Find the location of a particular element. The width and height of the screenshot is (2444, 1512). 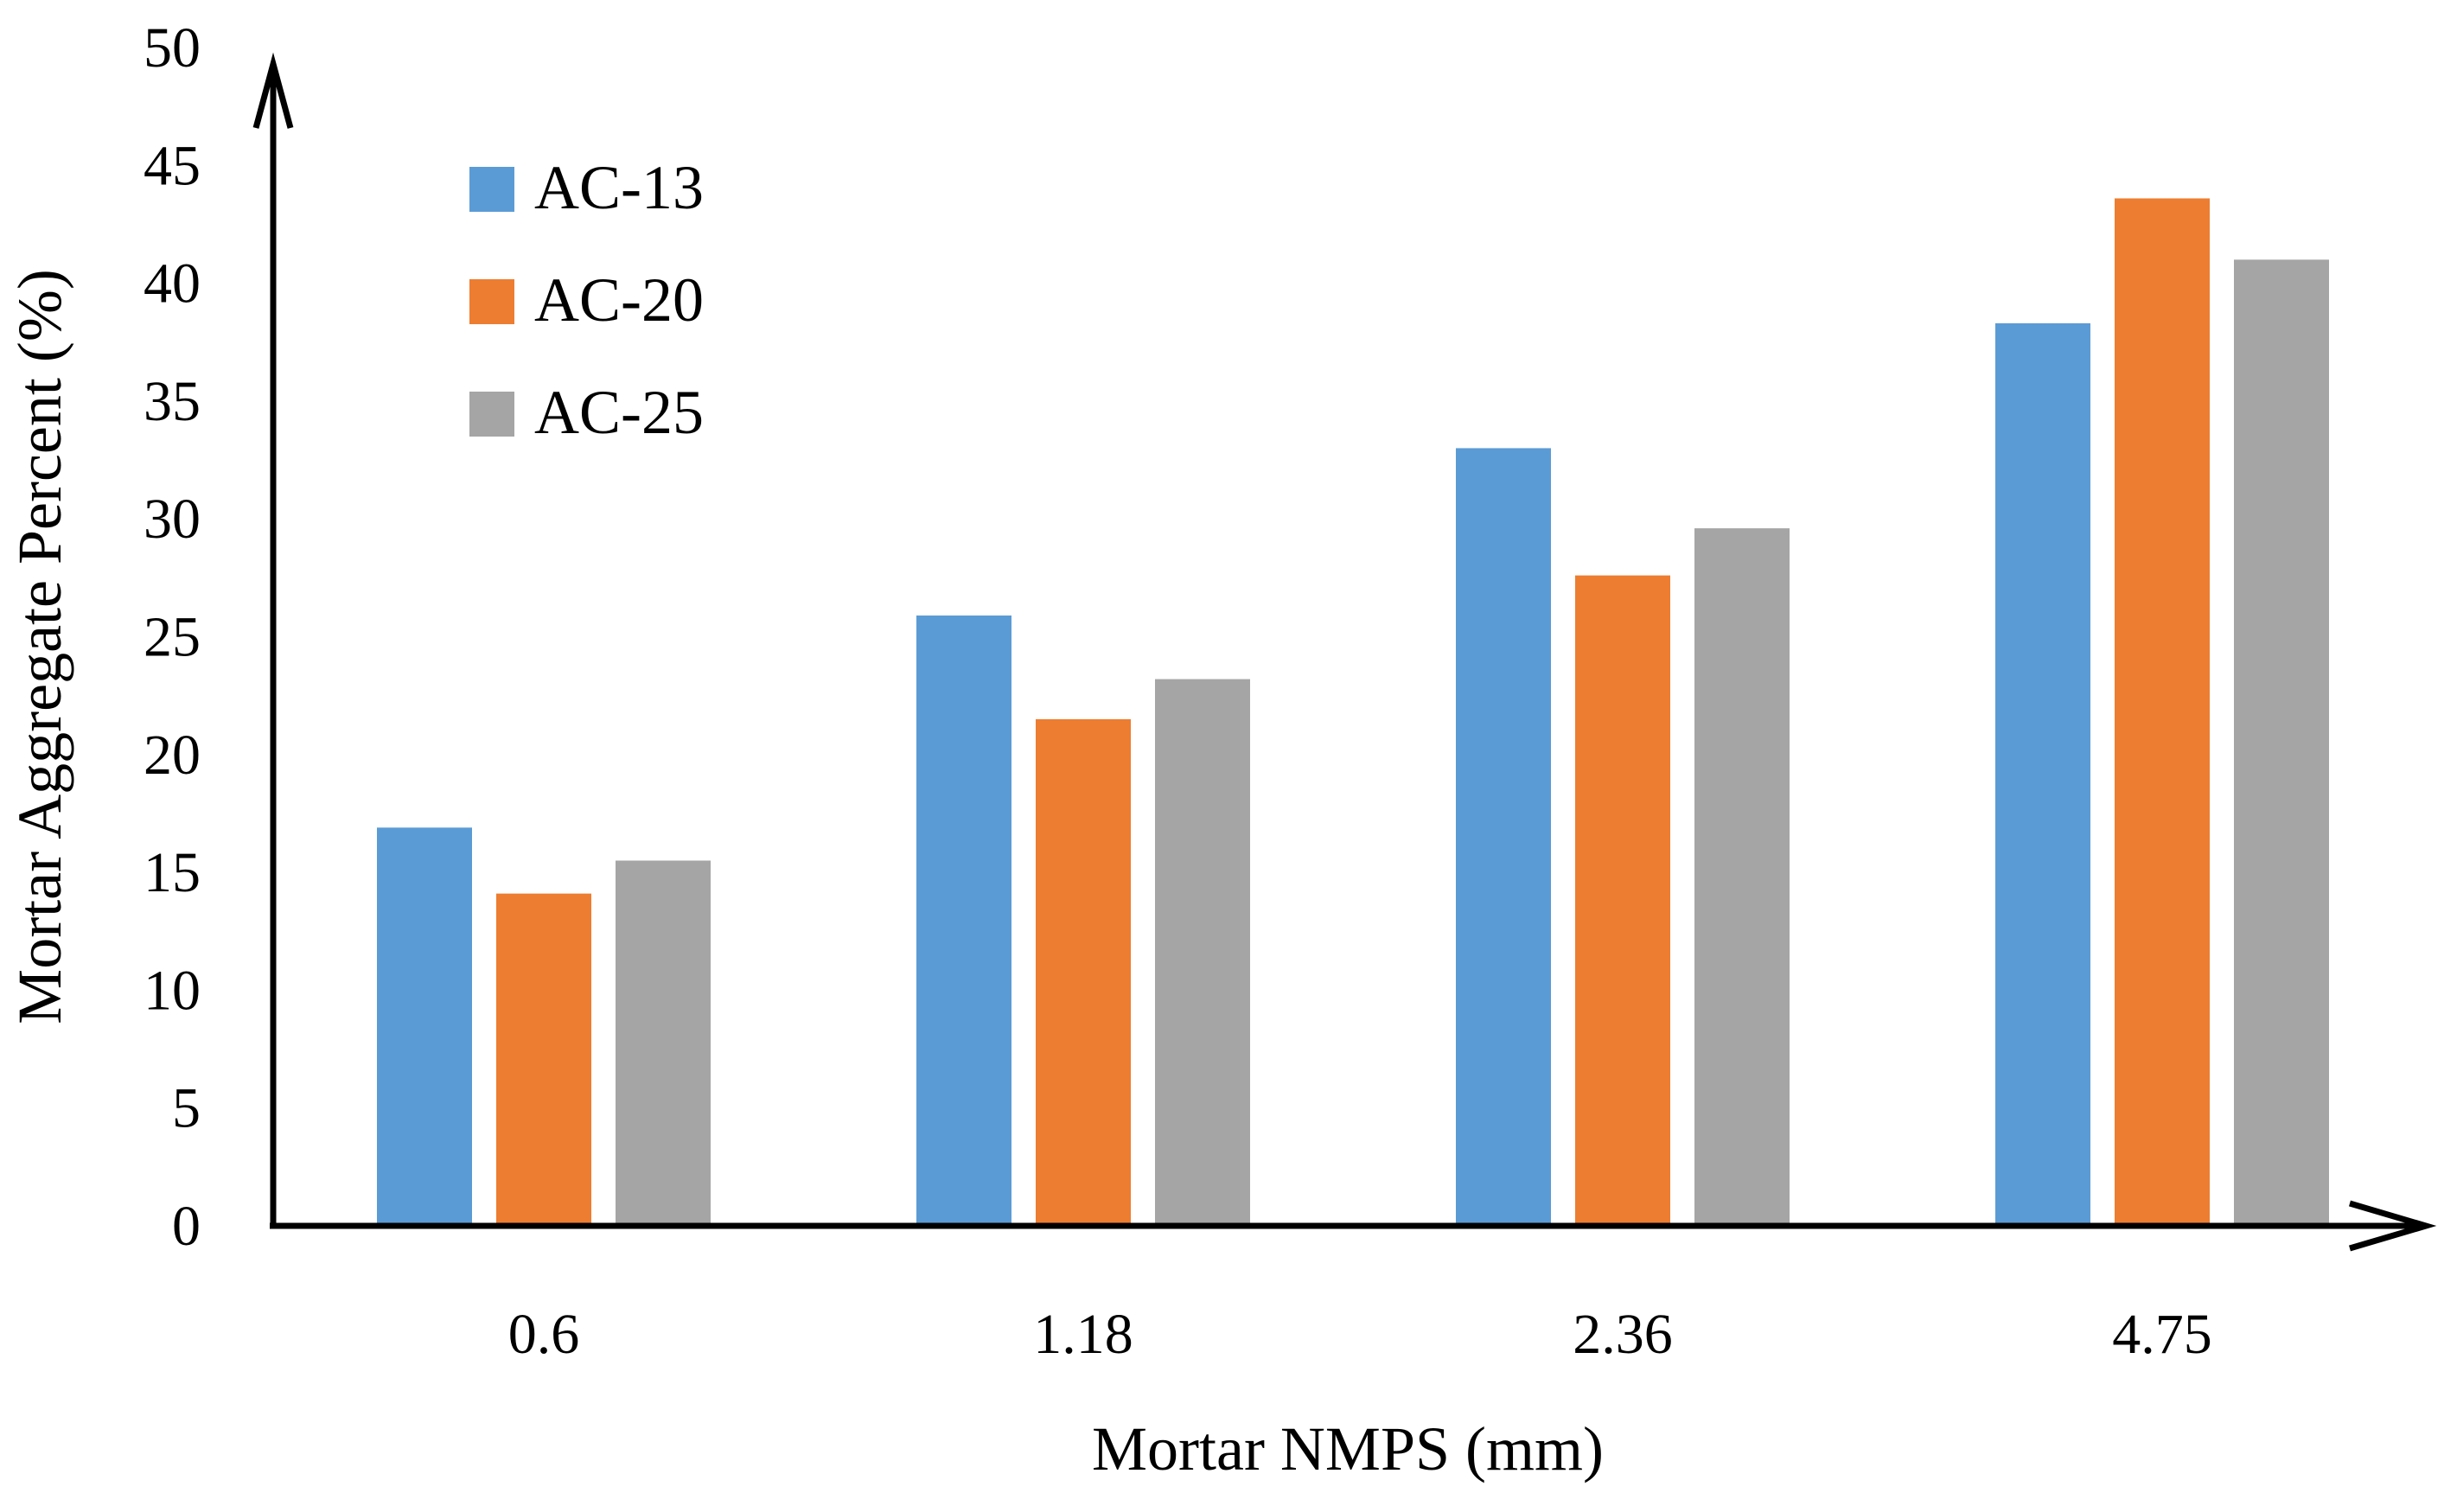

y-axis-arrowhead is located at coordinates (273, 91).